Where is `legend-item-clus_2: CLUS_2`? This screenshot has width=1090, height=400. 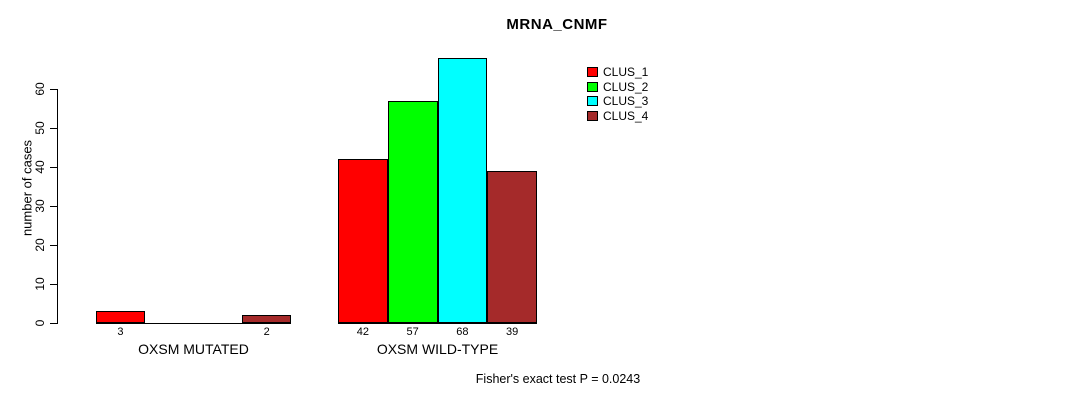 legend-item-clus_2: CLUS_2 is located at coordinates (617, 87).